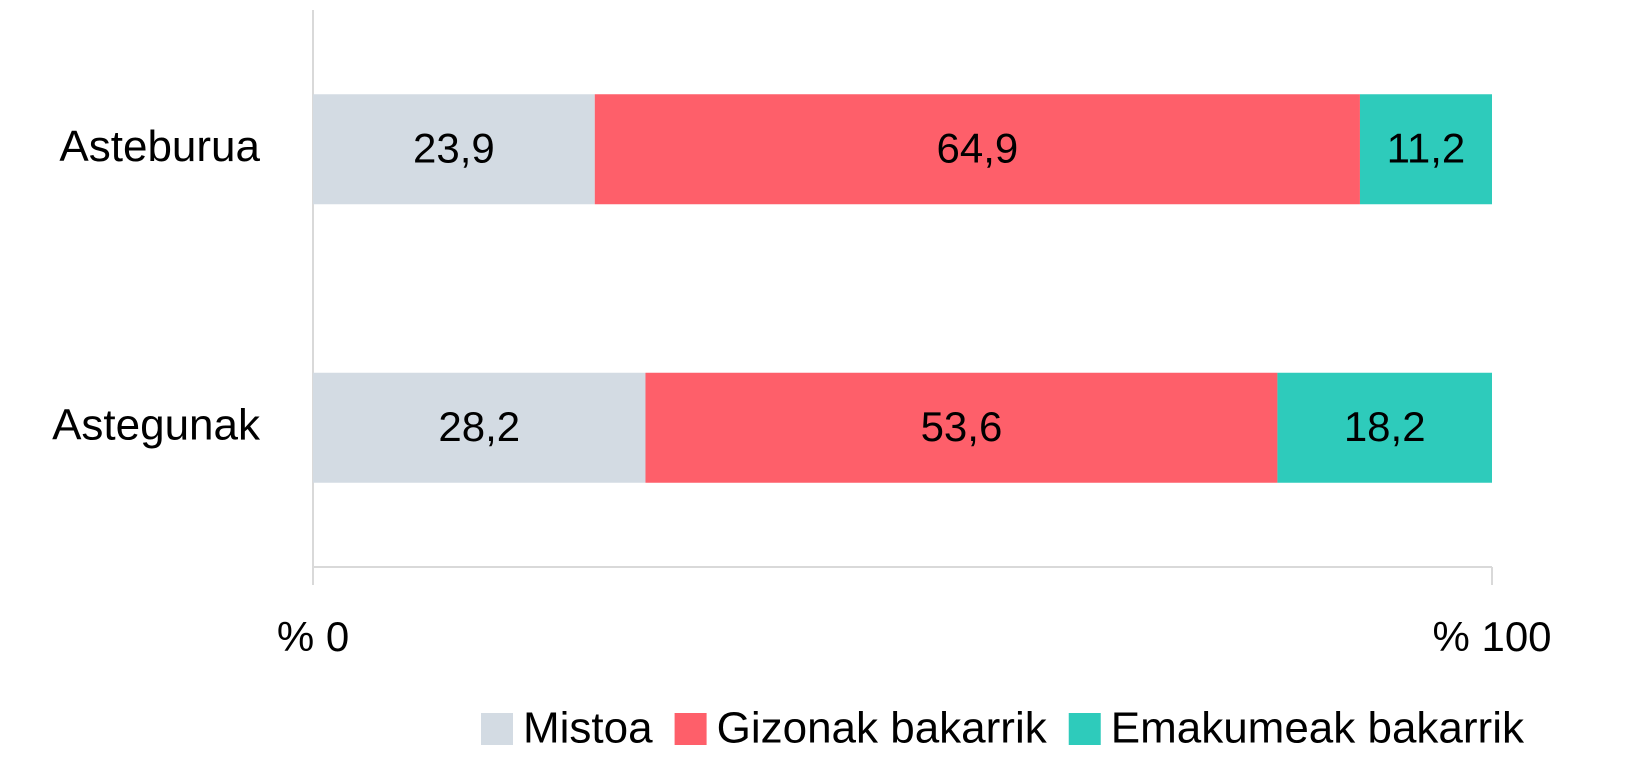  Describe the element at coordinates (1491, 636) in the screenshot. I see `x-tick-label: % 100` at that location.